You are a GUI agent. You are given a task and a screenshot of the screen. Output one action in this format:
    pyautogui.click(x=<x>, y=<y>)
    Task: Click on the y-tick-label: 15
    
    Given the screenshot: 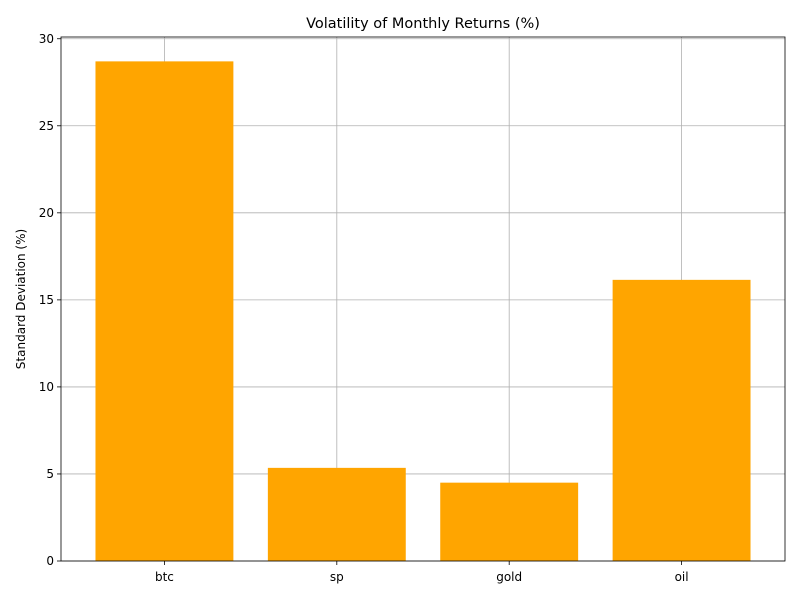 What is the action you would take?
    pyautogui.click(x=46, y=300)
    